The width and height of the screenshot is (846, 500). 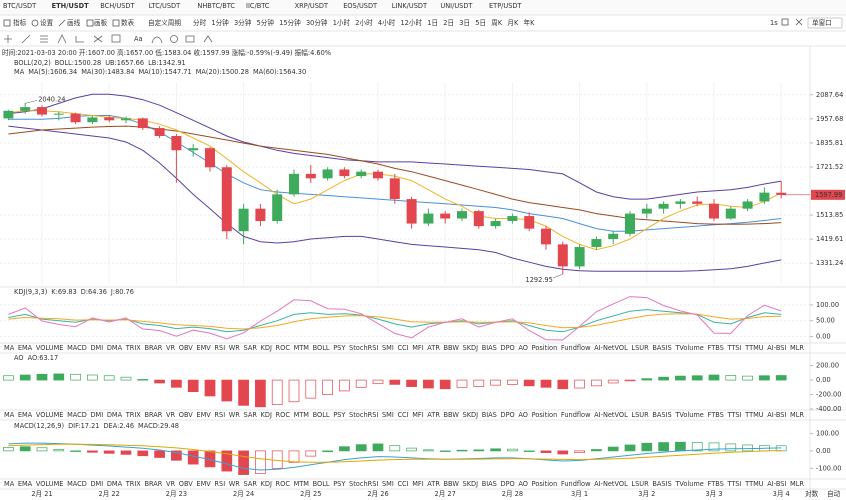 What do you see at coordinates (576, 415) in the screenshot?
I see `indicator-tab: Fundflow` at bounding box center [576, 415].